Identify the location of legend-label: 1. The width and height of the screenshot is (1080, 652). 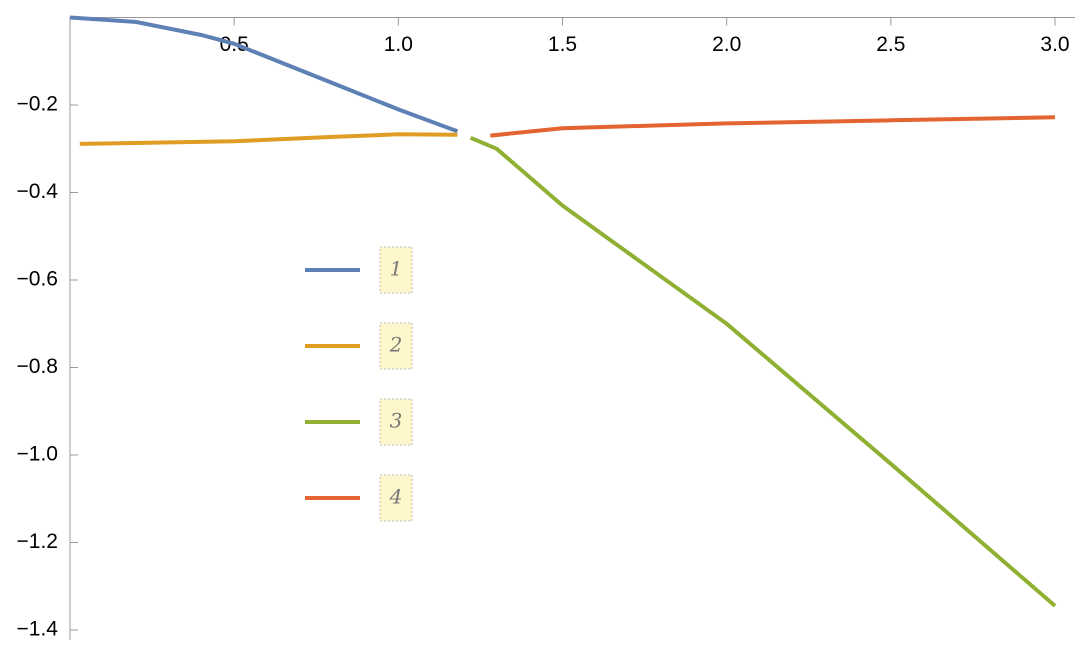
(396, 269).